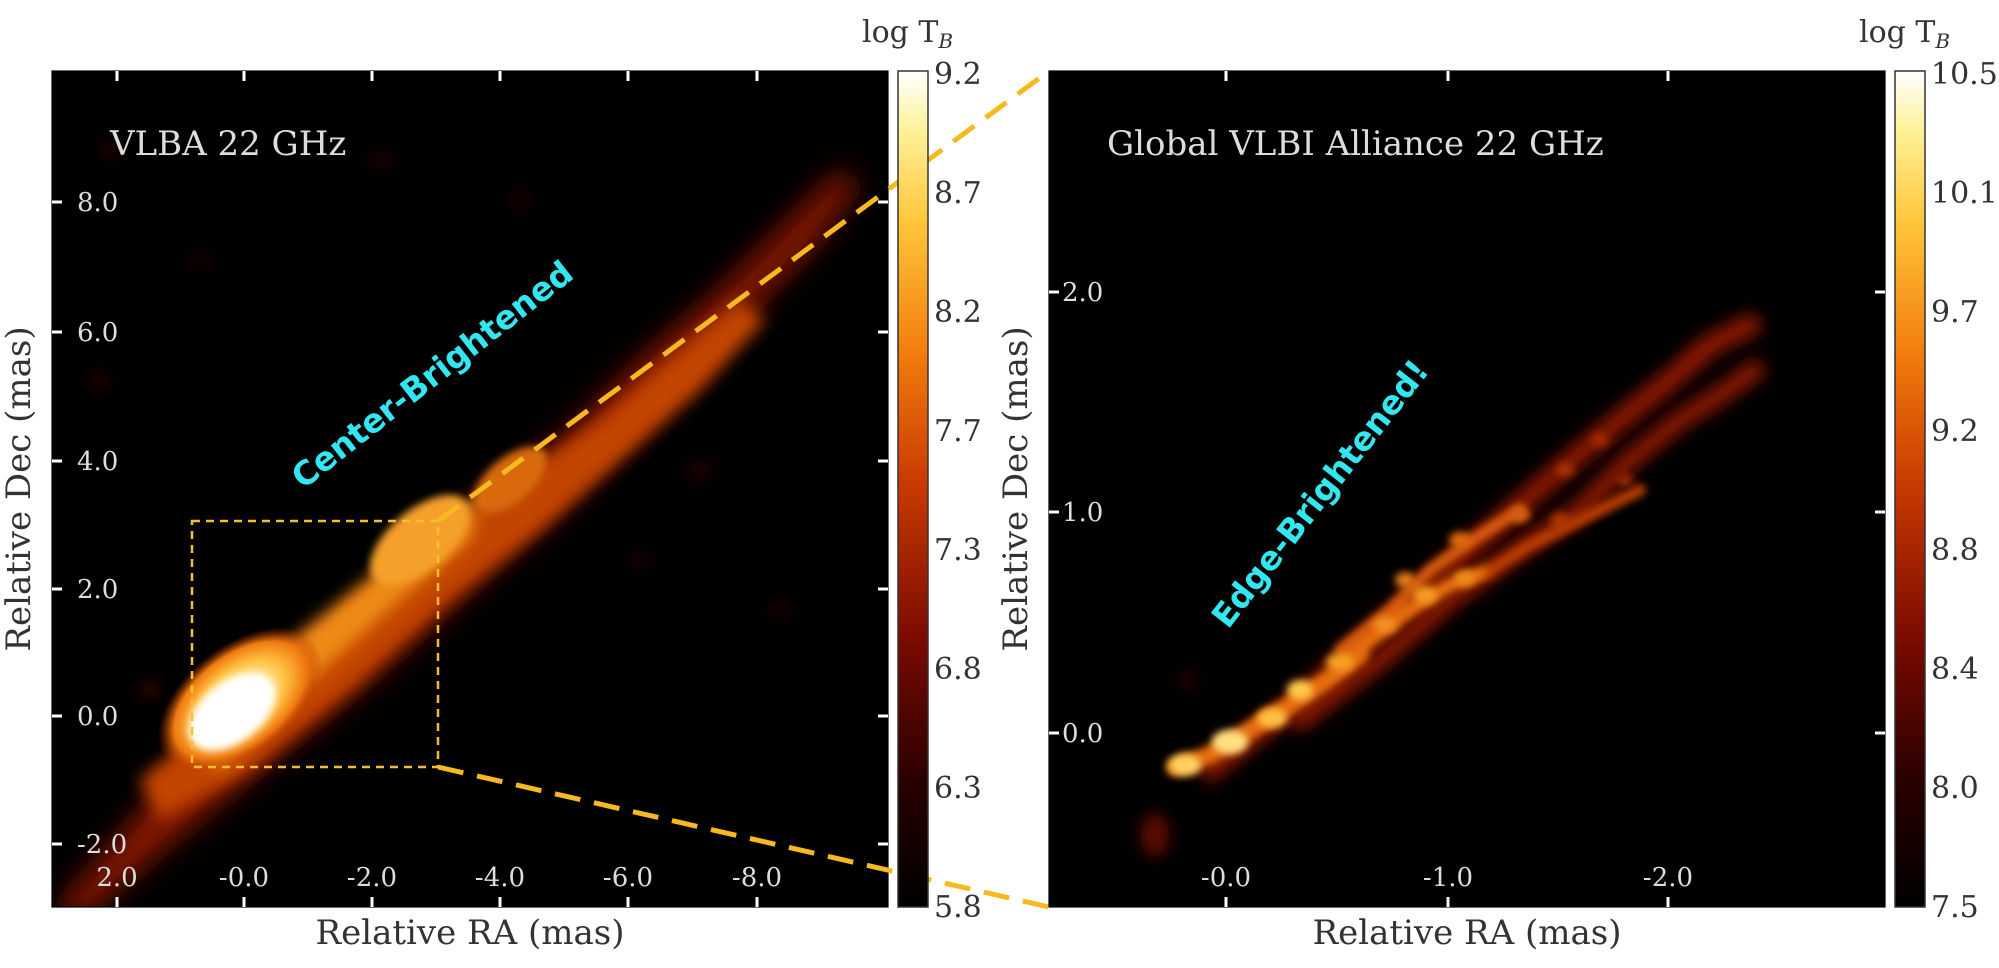  I want to click on right-xtick-label: -0.0, so click(1226, 878).